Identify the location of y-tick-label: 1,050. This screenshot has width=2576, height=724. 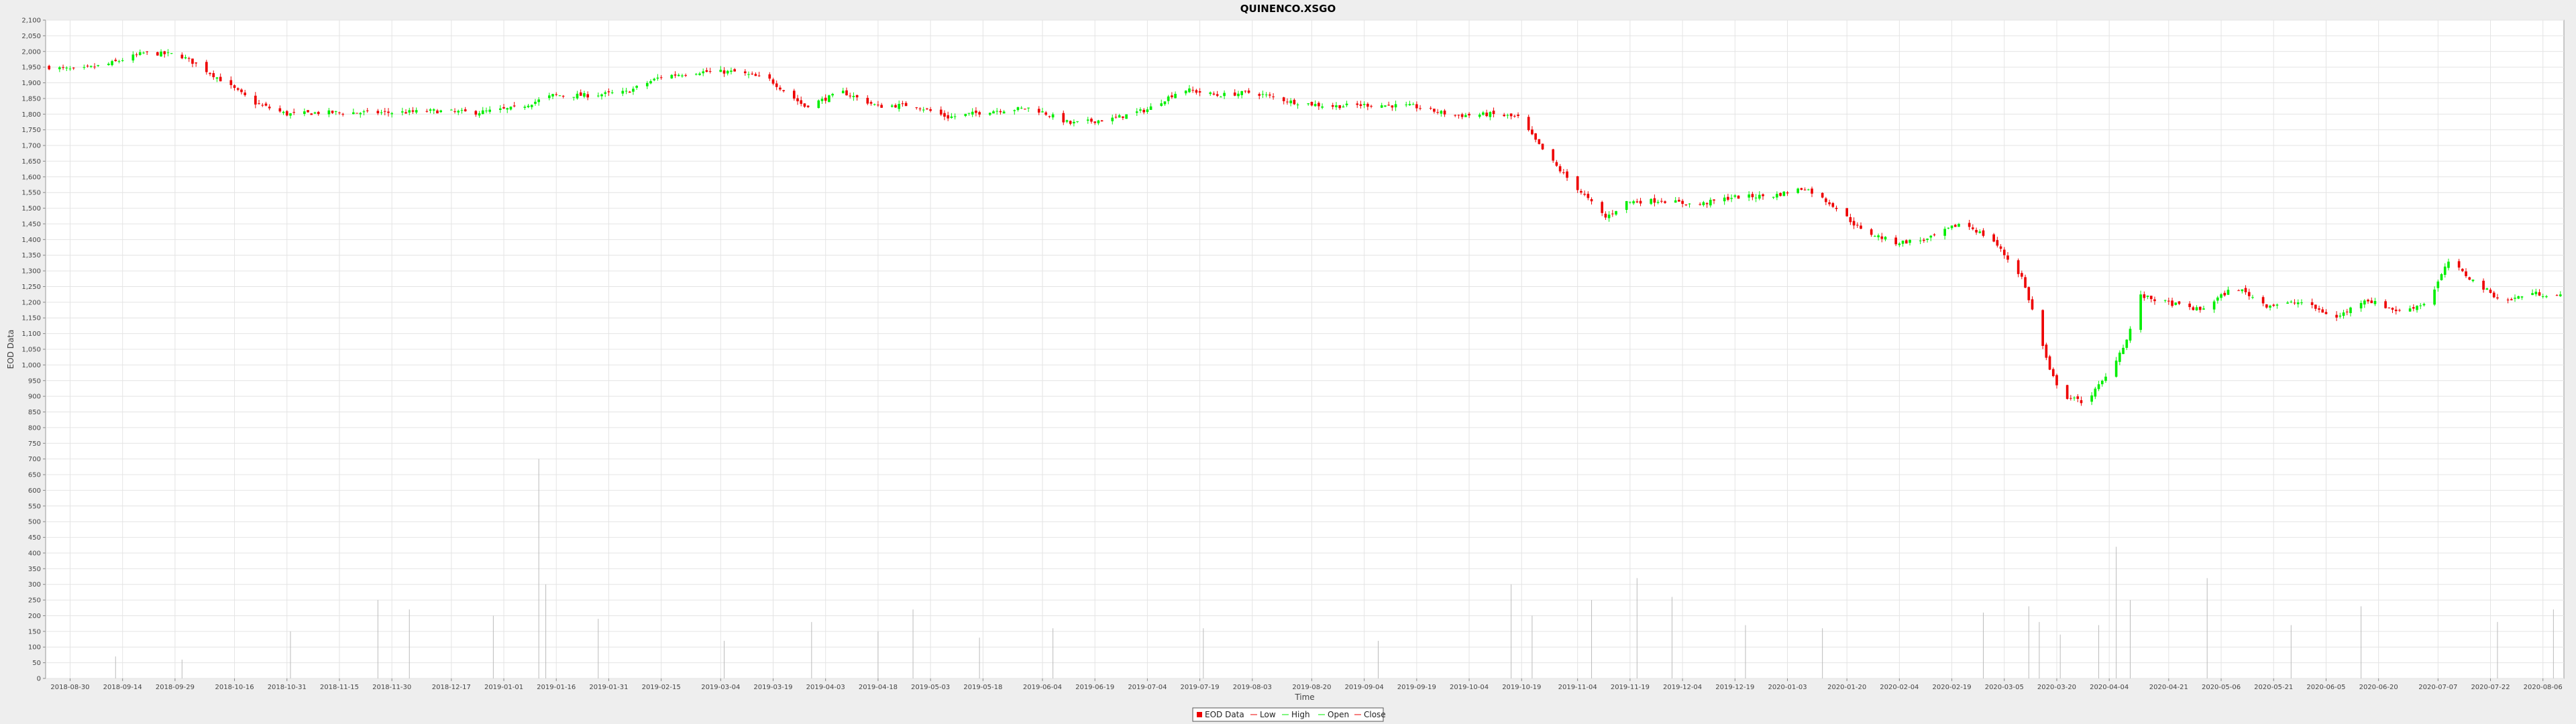
(31, 351).